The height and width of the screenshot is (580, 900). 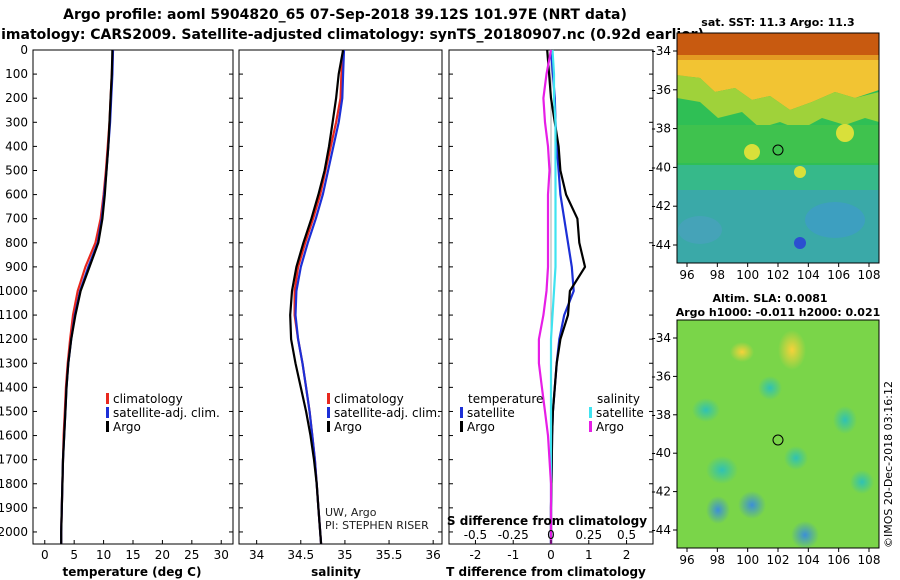 I want to click on depth-tick-label: 1900, so click(x=14, y=508).